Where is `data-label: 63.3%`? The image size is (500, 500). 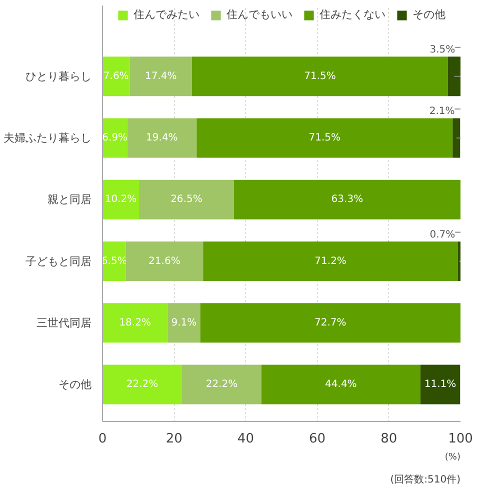 data-label: 63.3% is located at coordinates (347, 200).